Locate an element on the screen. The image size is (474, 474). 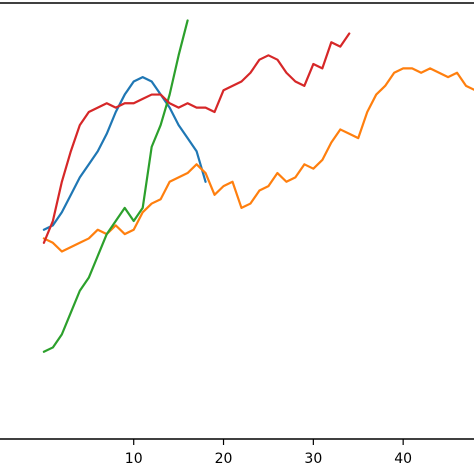
x-tick-label: 20 is located at coordinates (224, 459).